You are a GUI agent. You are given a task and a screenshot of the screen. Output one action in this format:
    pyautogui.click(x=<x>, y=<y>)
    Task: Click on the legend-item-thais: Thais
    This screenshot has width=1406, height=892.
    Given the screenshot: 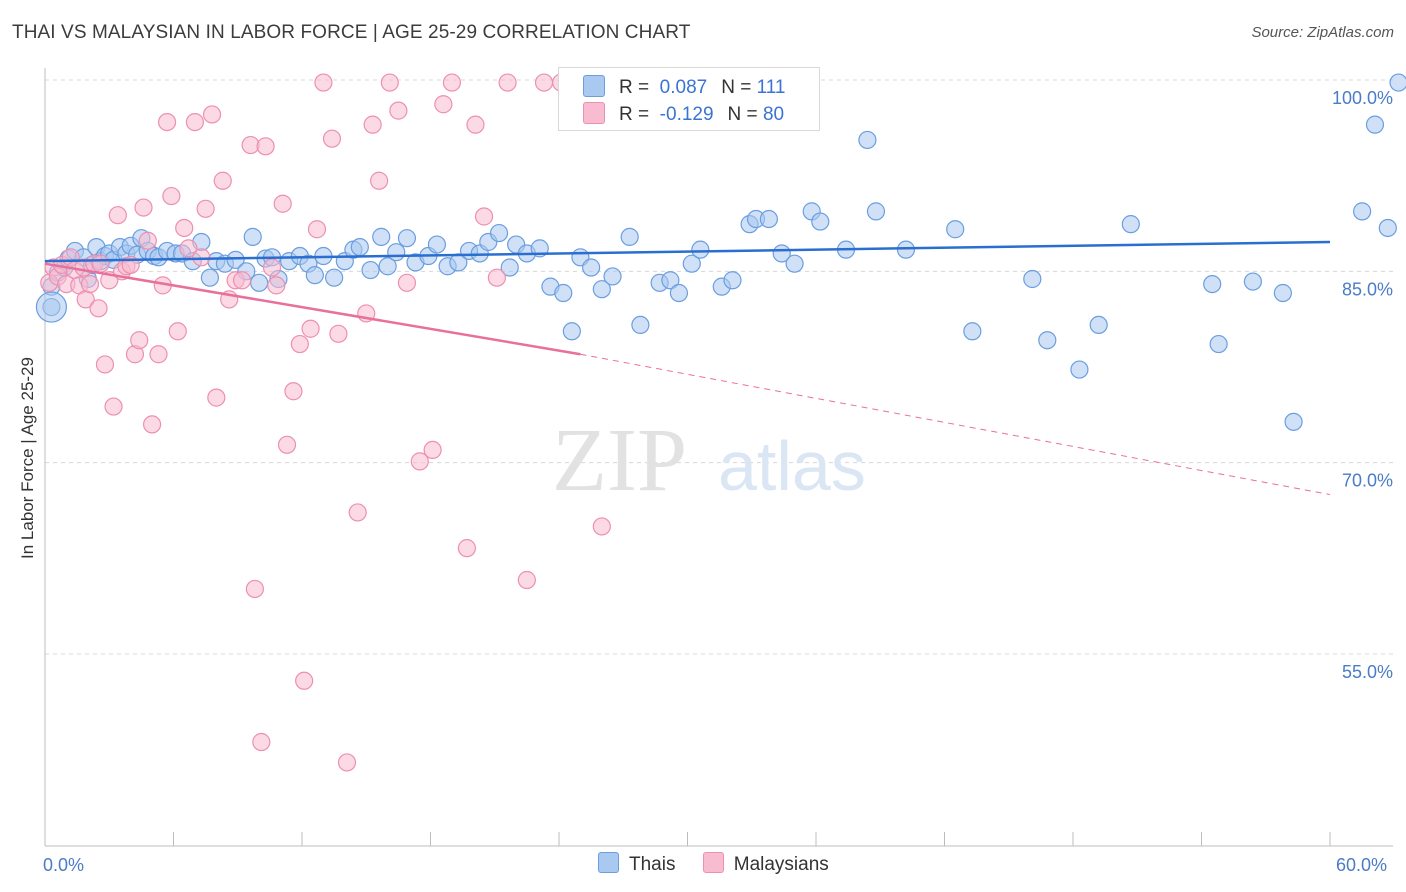 What is the action you would take?
    pyautogui.click(x=636, y=864)
    